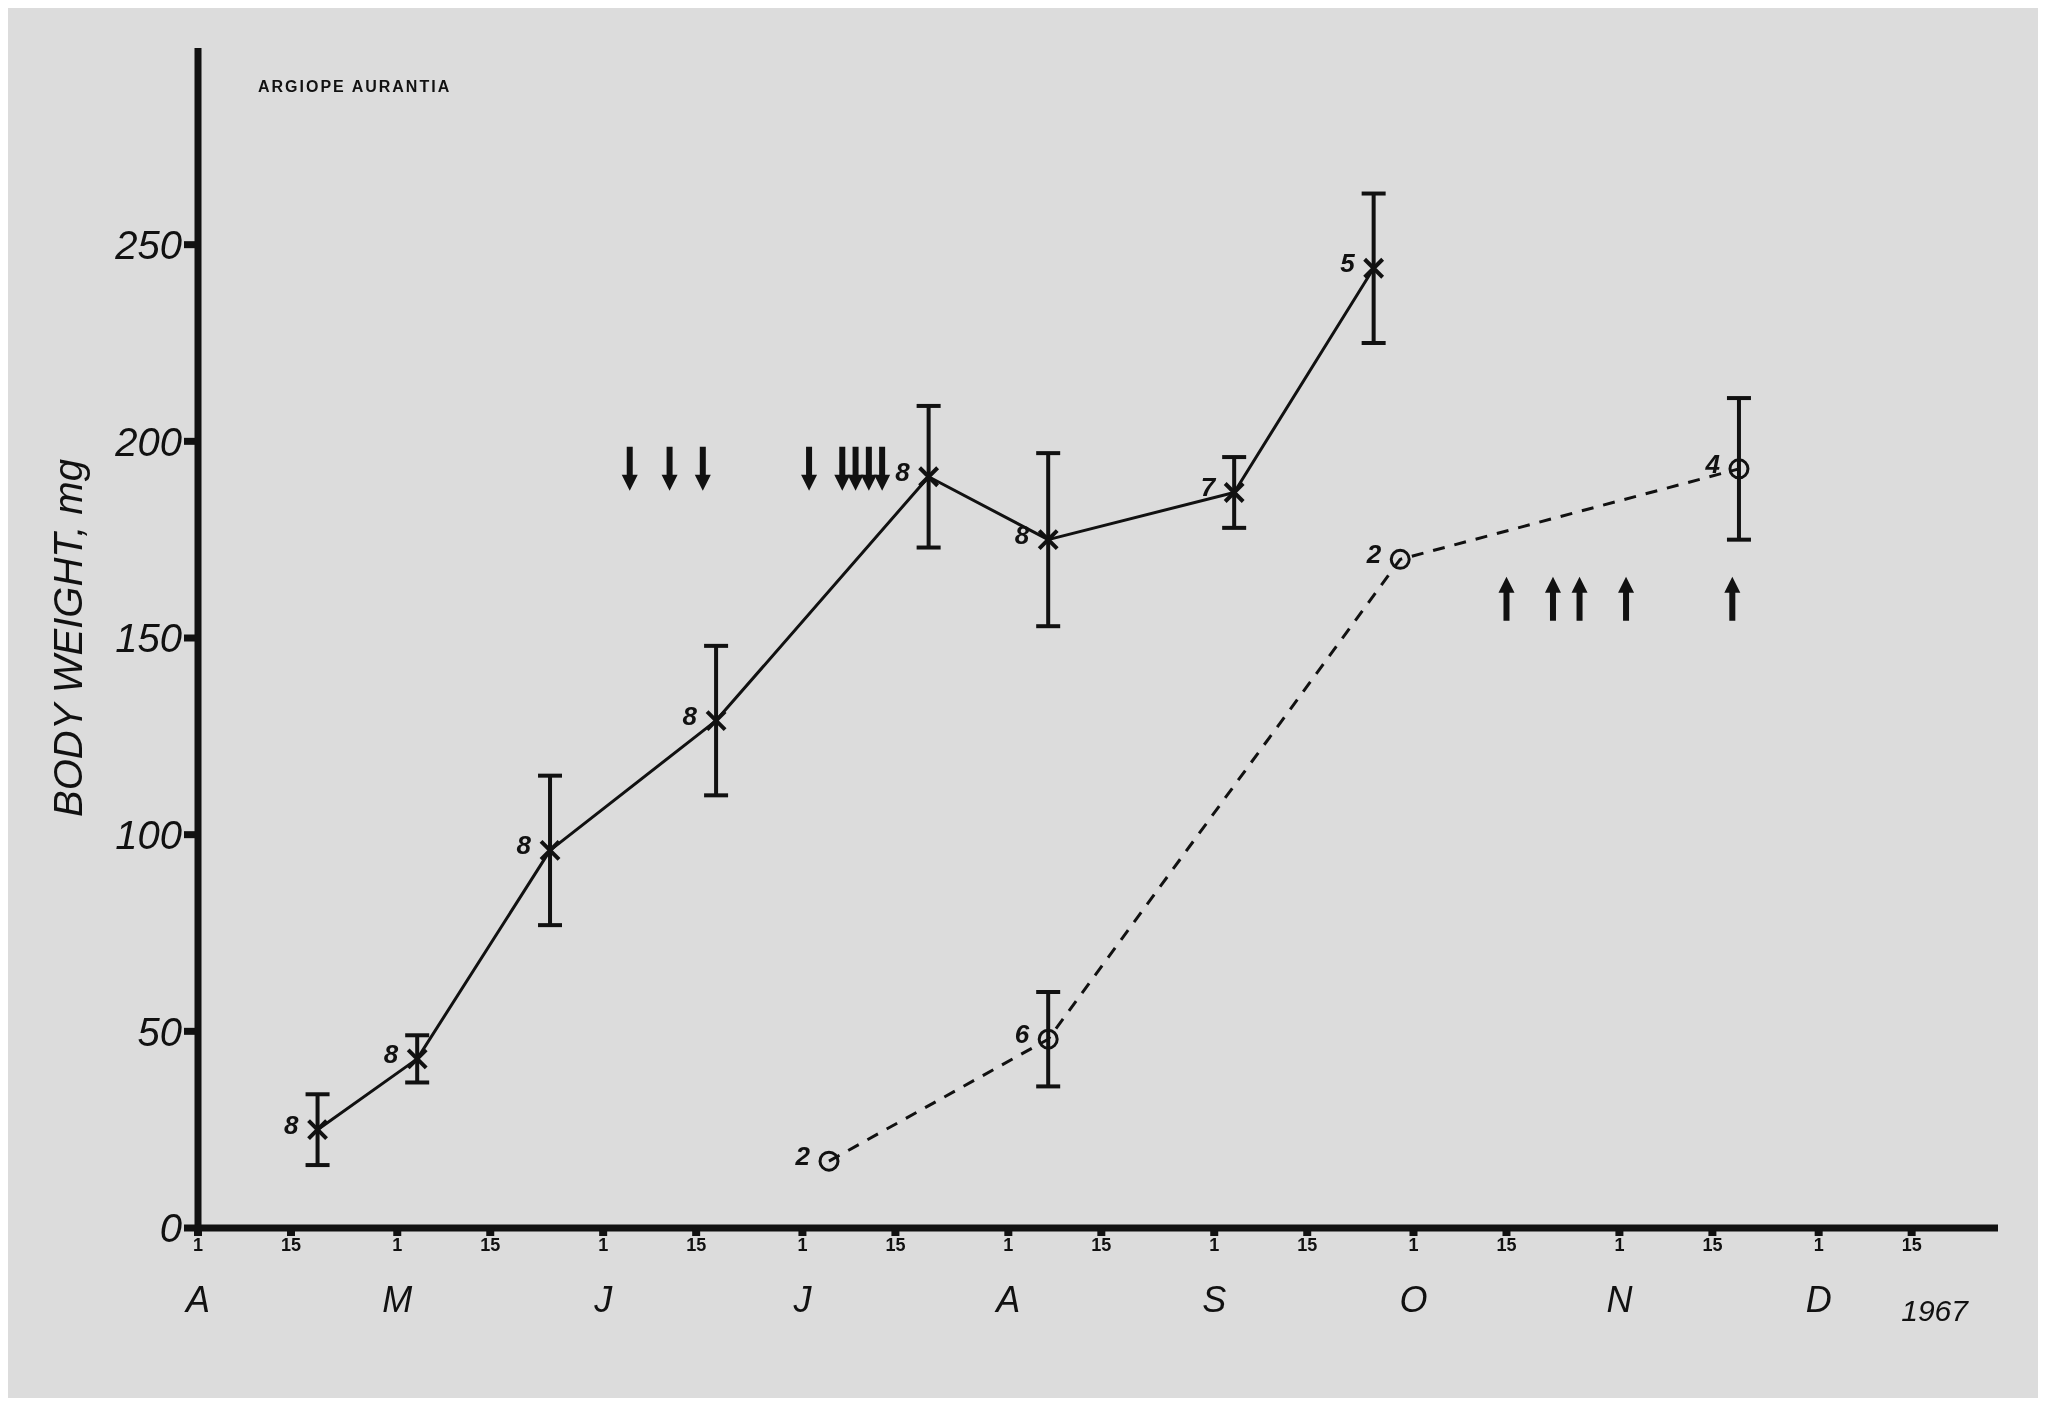  Describe the element at coordinates (397, 1299) in the screenshot. I see `text: M` at that location.